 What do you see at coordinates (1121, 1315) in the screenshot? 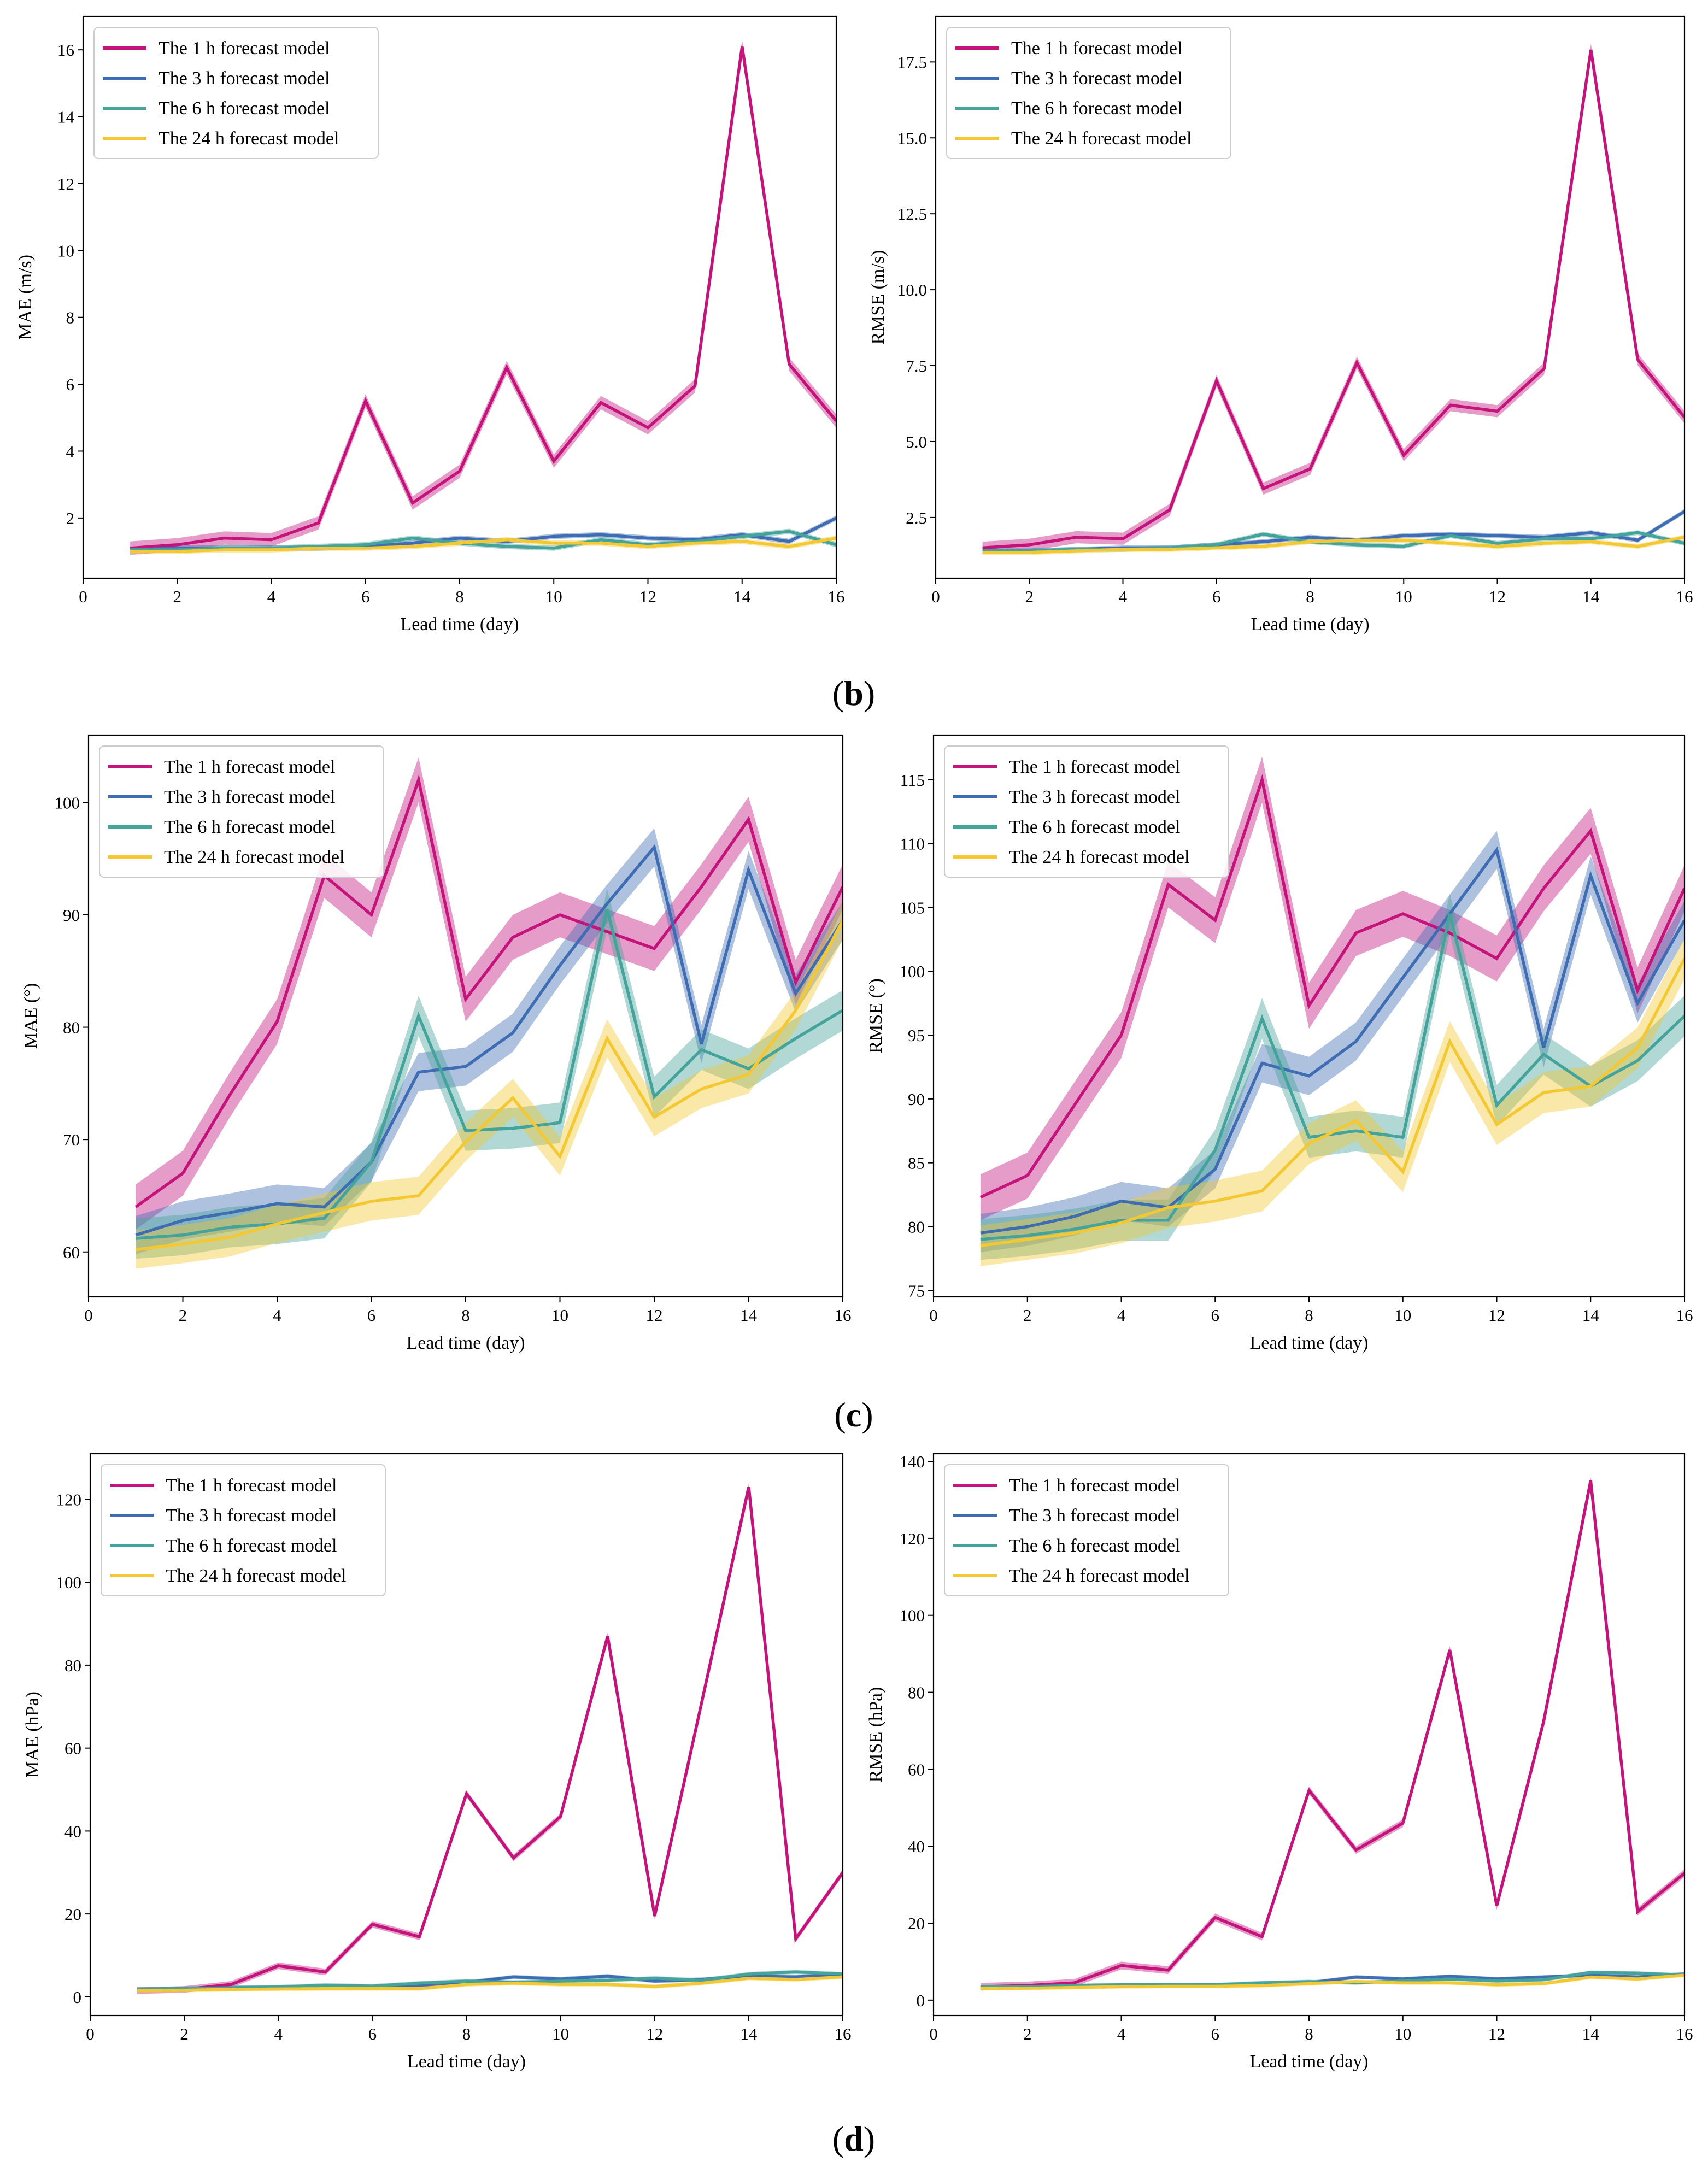
I see `x-tick-label-c-rmse-4: 4` at bounding box center [1121, 1315].